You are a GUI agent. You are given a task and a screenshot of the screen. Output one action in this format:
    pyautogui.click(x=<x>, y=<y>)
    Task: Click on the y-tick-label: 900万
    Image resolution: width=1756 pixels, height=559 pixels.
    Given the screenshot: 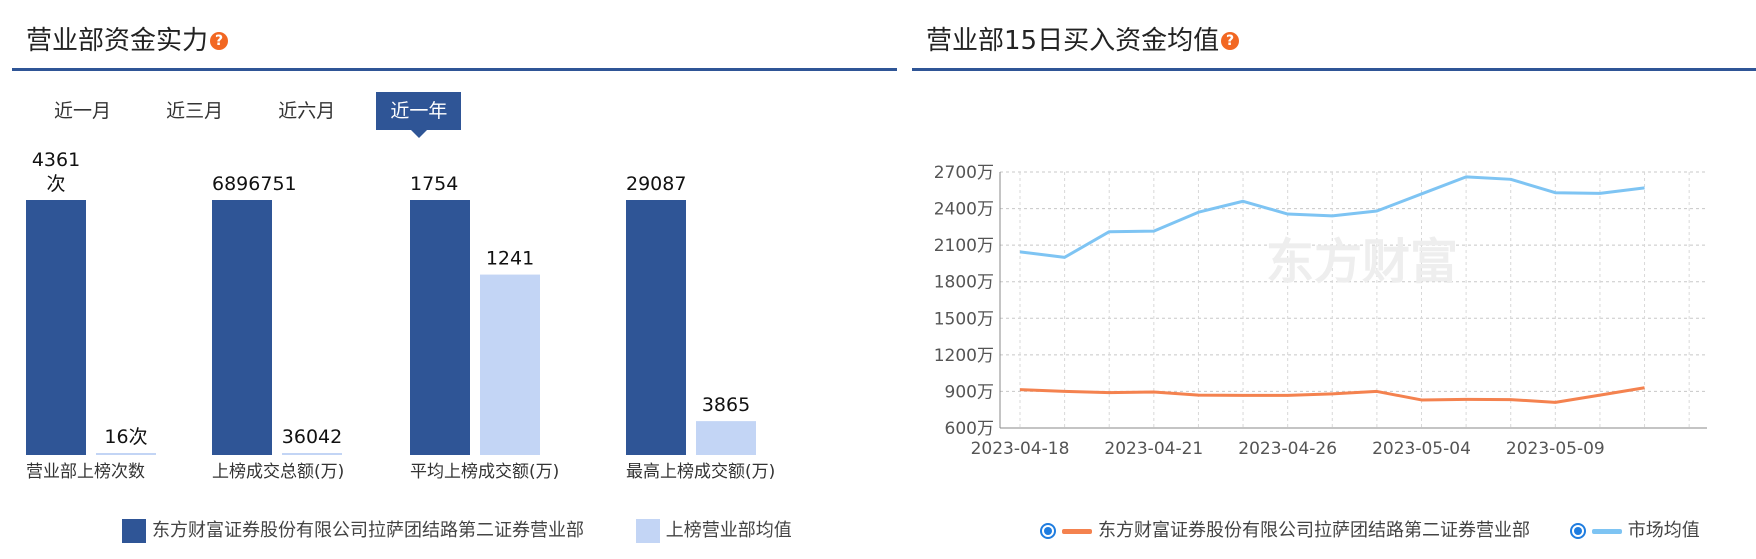 What is the action you would take?
    pyautogui.click(x=969, y=392)
    